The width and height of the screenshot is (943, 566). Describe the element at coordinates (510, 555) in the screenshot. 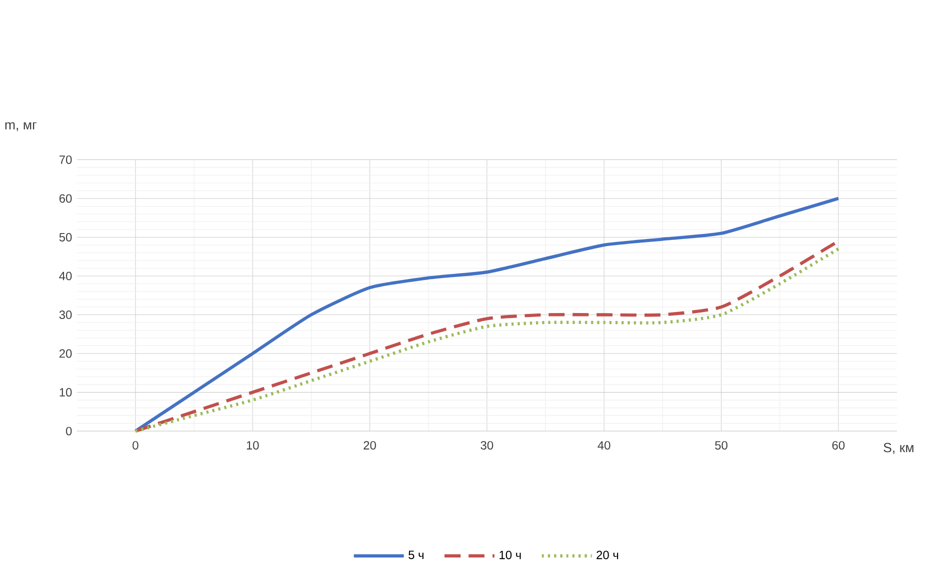

I see `legend-label: 10 ч` at that location.